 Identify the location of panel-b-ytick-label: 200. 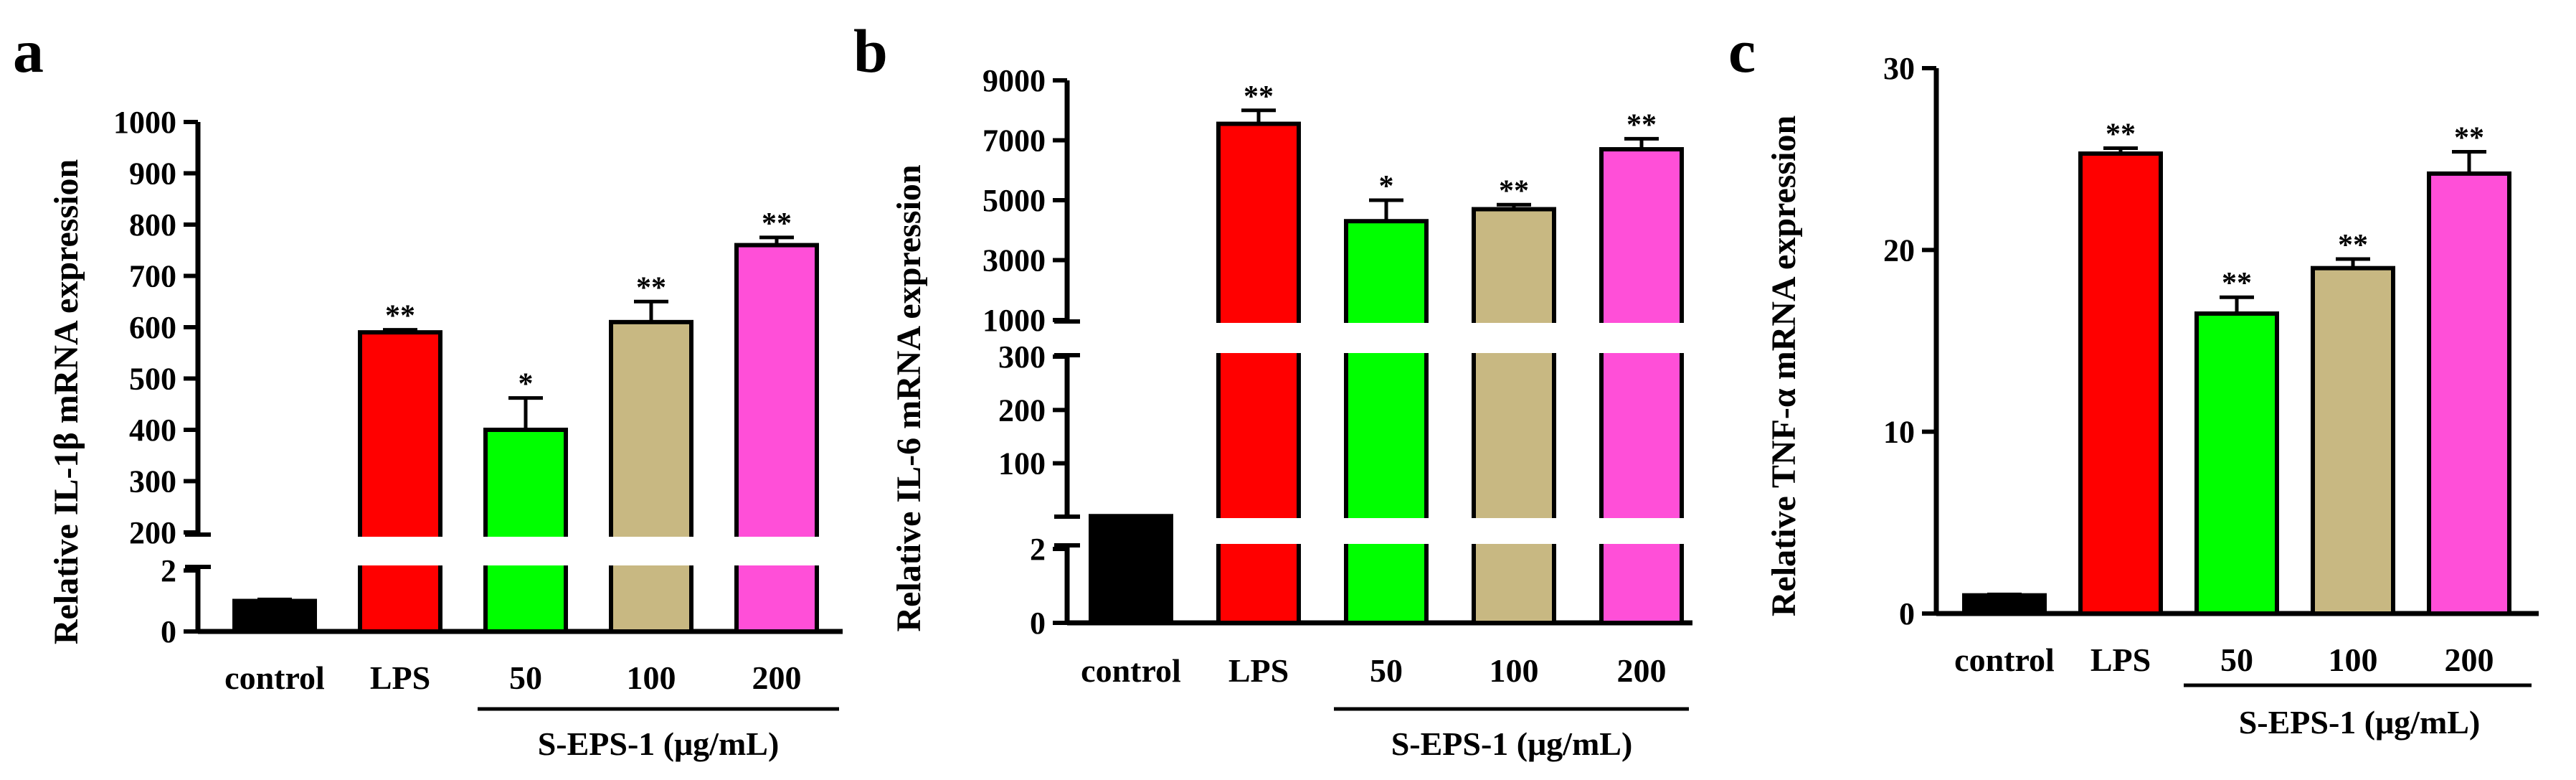
(1022, 410).